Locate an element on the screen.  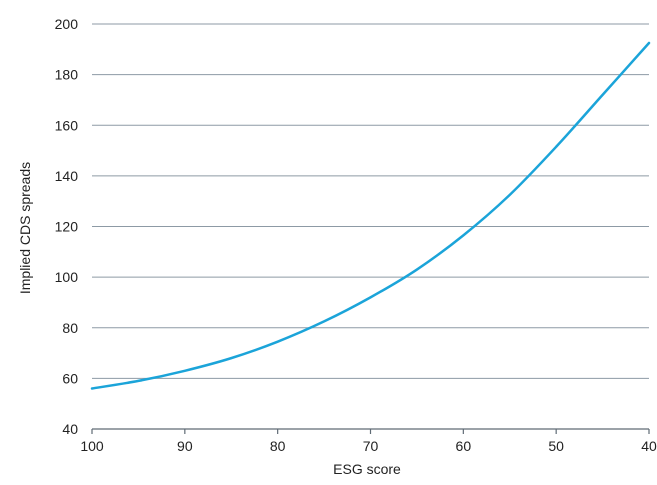
y-tick-label-40: 40 is located at coordinates (70, 429).